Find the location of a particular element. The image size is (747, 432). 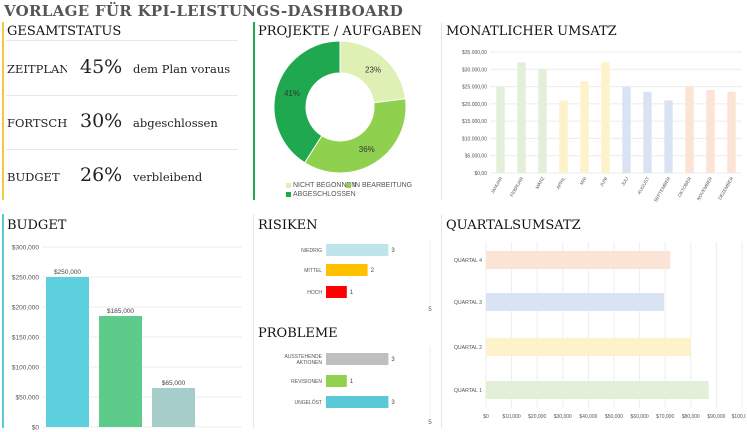

y-tick-label: $15.000,00 is located at coordinates (474, 122).